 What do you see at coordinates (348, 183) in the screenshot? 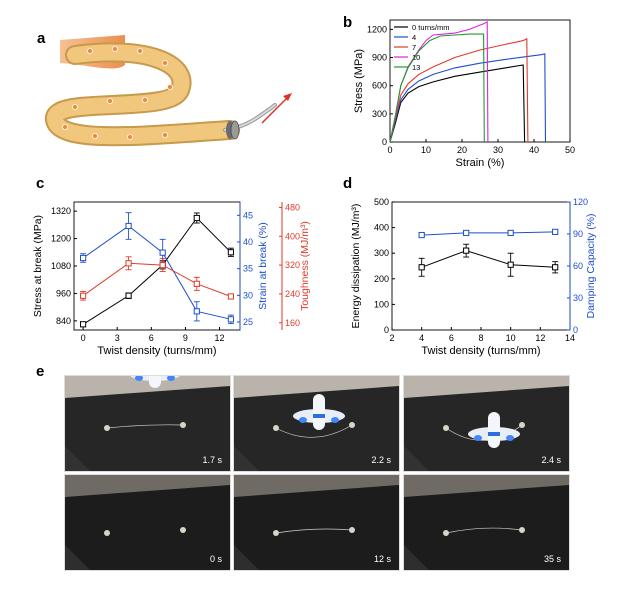
I see `panel-label-d: d` at bounding box center [348, 183].